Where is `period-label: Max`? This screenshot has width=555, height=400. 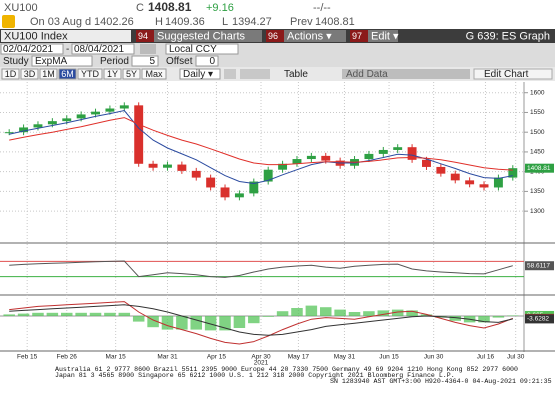 period-label: Max is located at coordinates (154, 74).